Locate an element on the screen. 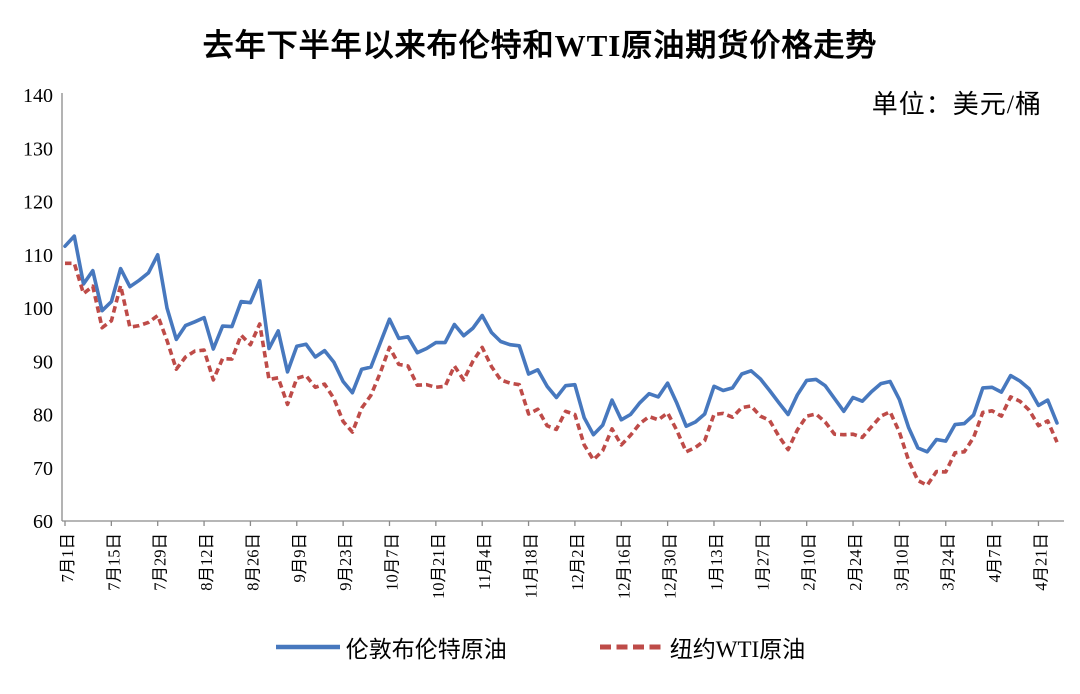 The height and width of the screenshot is (694, 1080). legend-item-wti: 纽约WTI原油 is located at coordinates (702, 647).